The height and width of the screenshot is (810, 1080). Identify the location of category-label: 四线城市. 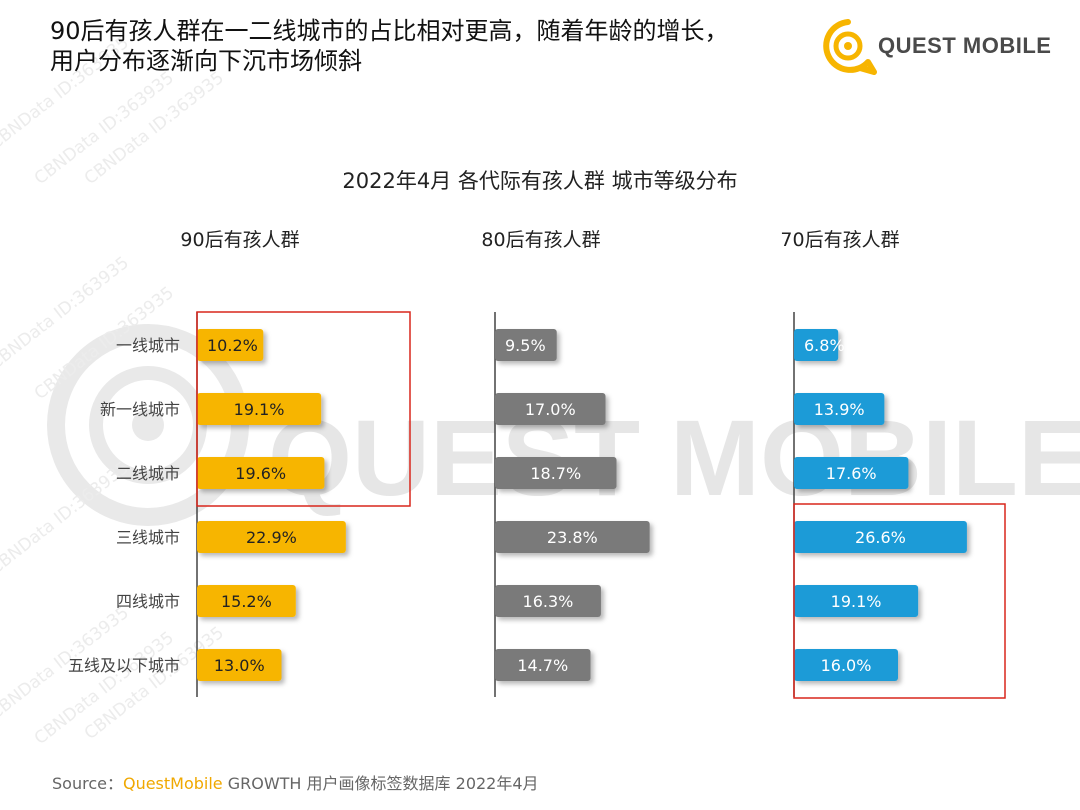
(148, 601).